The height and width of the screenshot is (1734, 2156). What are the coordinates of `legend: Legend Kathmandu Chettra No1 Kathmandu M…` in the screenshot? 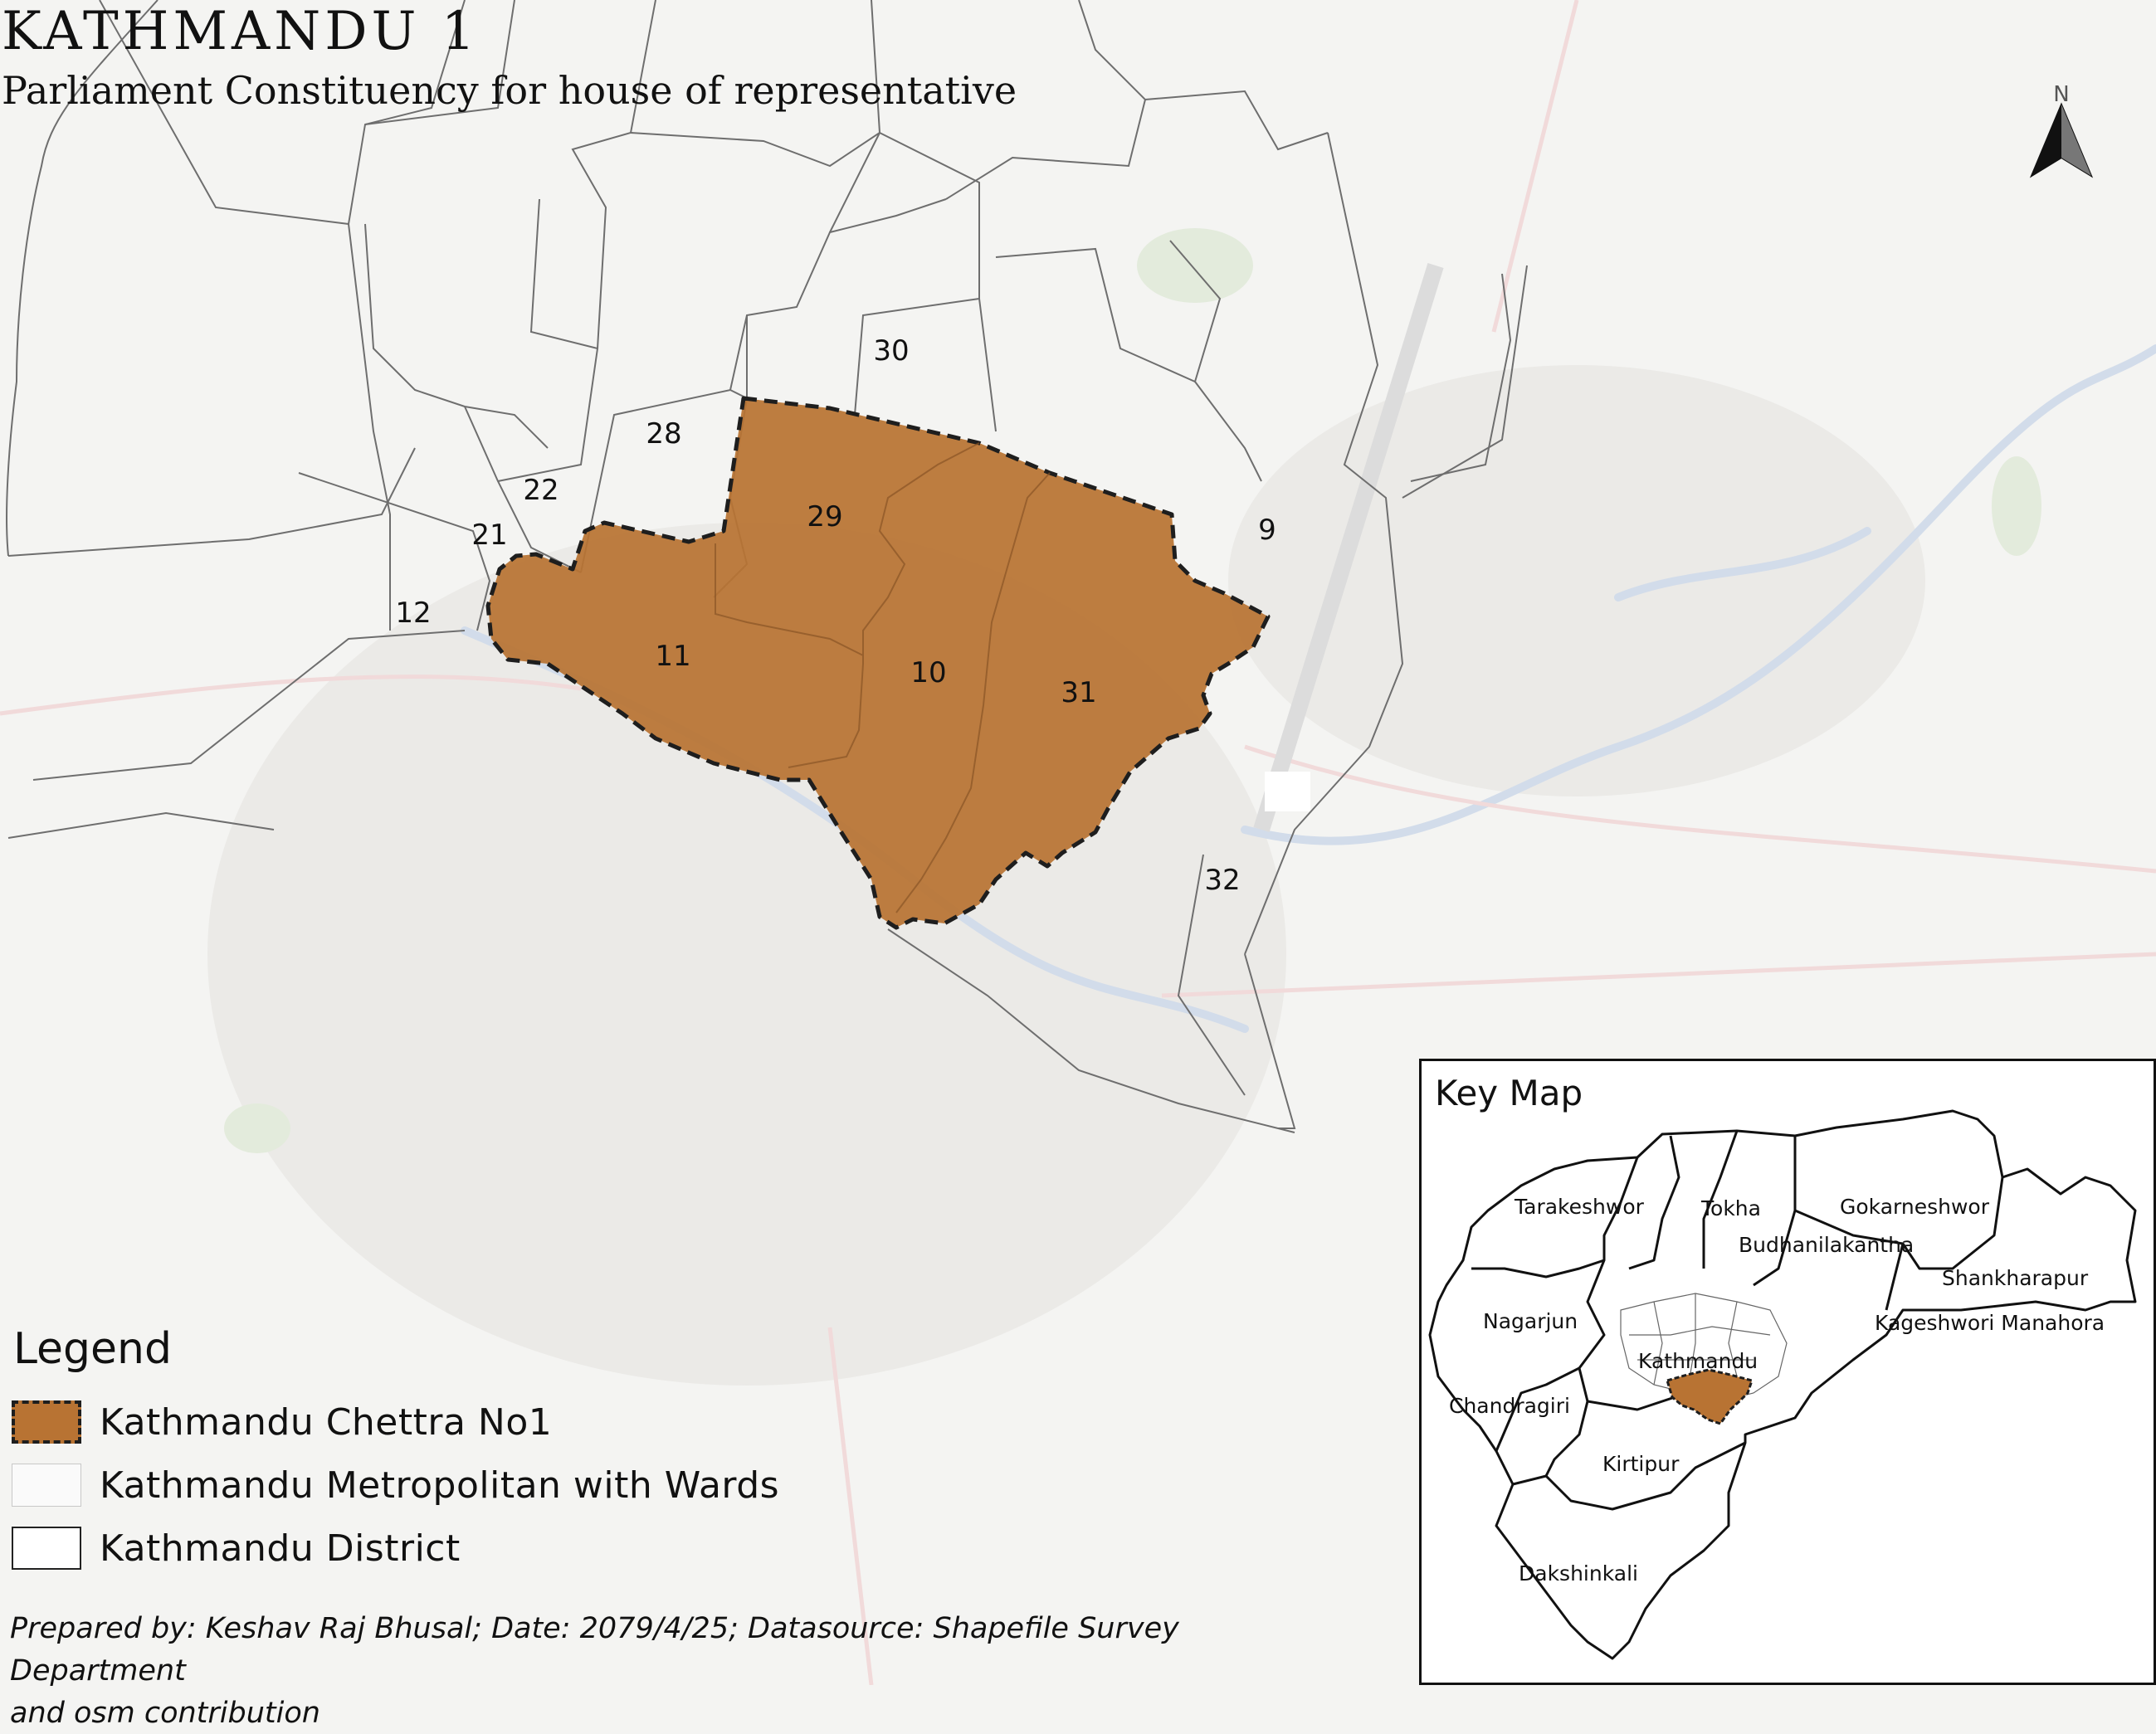 It's located at (427, 1457).